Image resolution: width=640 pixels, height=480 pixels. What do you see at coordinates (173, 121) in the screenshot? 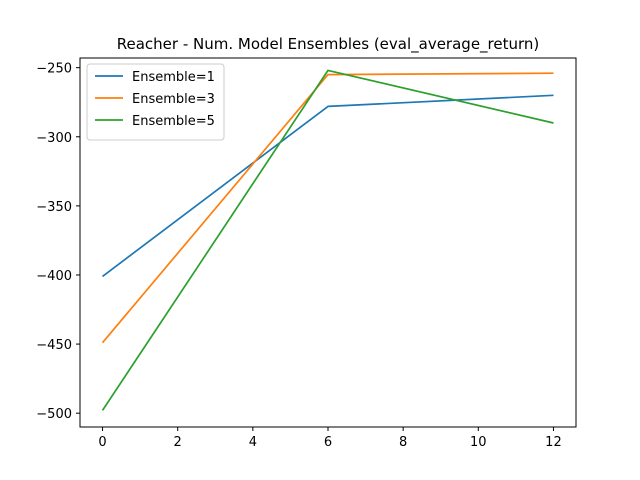
I see `legend-entry: Ensemble=5` at bounding box center [173, 121].